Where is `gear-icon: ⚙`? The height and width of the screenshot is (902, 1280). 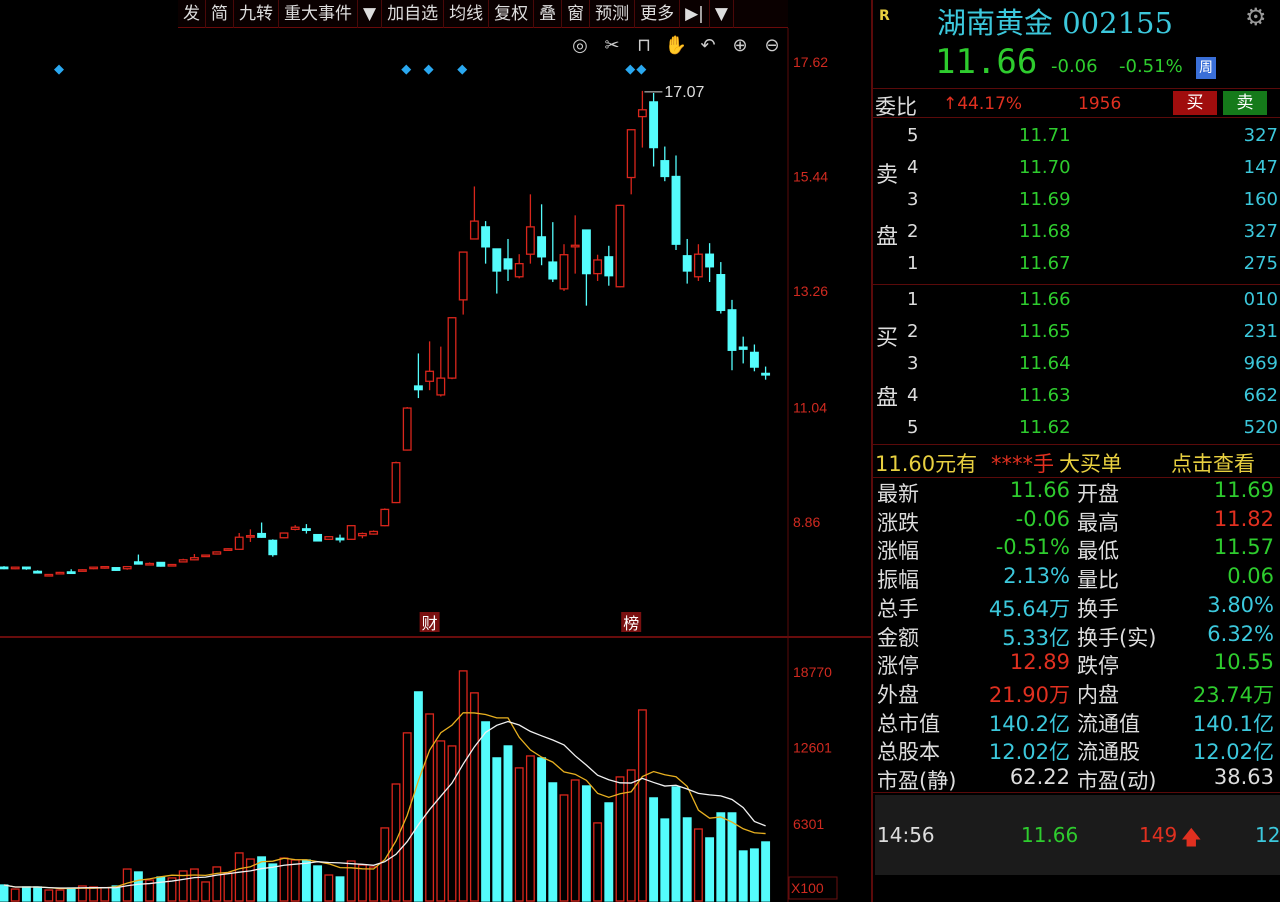
gear-icon: ⚙ is located at coordinates (1256, 17).